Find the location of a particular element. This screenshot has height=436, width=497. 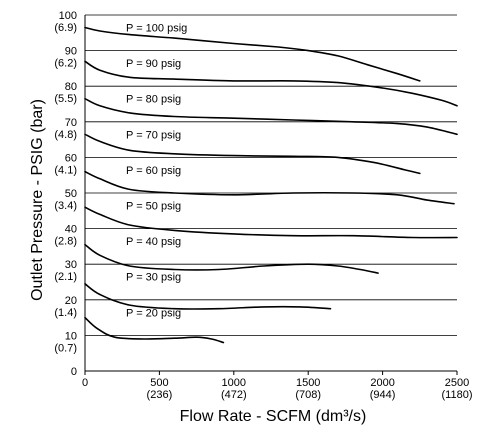

x-tick-label: 0 is located at coordinates (85, 383).